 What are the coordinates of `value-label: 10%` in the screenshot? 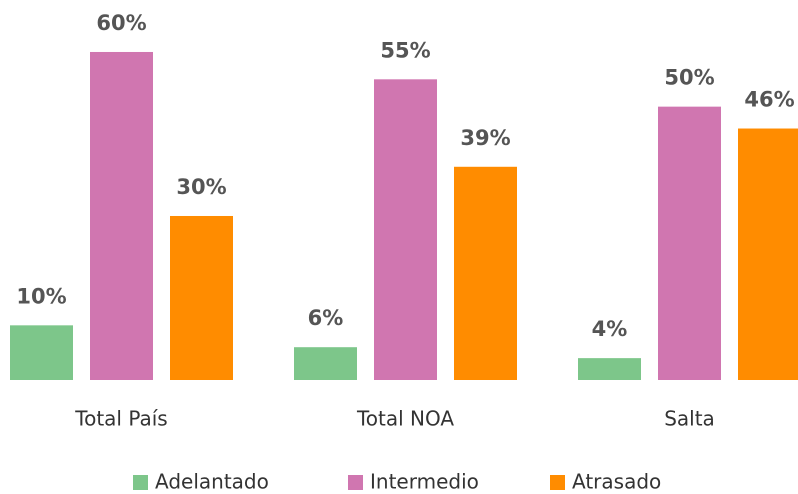 It's located at (41, 296).